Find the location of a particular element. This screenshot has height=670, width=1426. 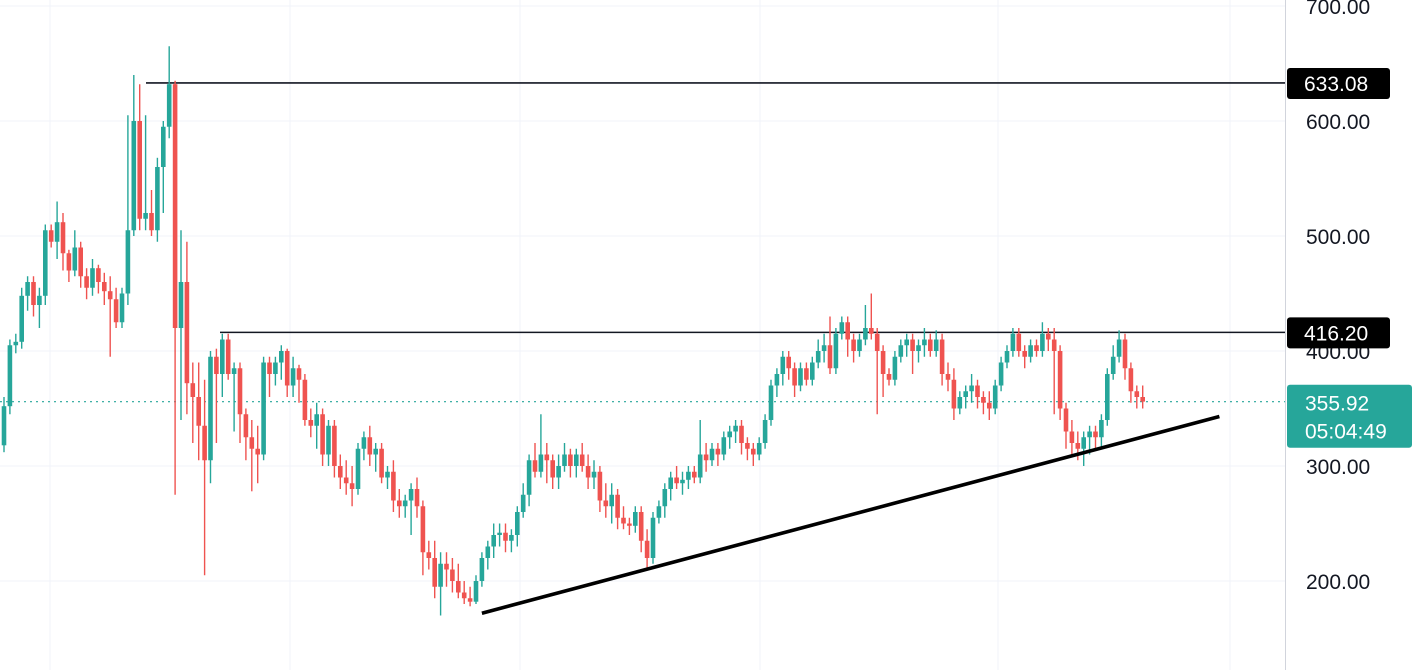

price-tags: 633.08 416.20 355.92 05:04:49 is located at coordinates (1349, 257).